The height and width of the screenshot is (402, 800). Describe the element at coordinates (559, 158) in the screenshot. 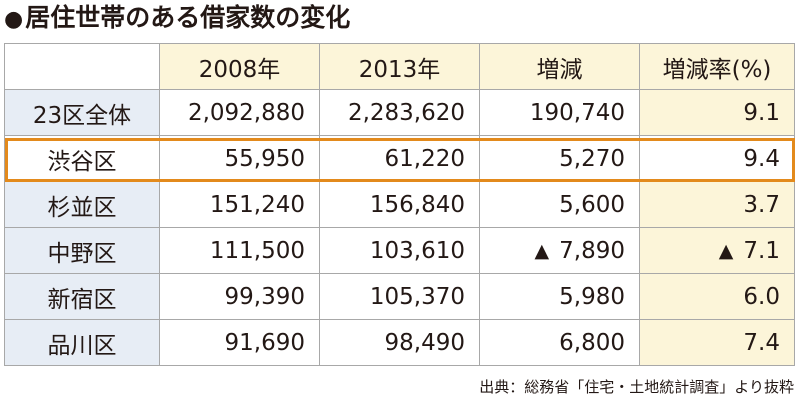

I see `value-change: 5,270` at that location.